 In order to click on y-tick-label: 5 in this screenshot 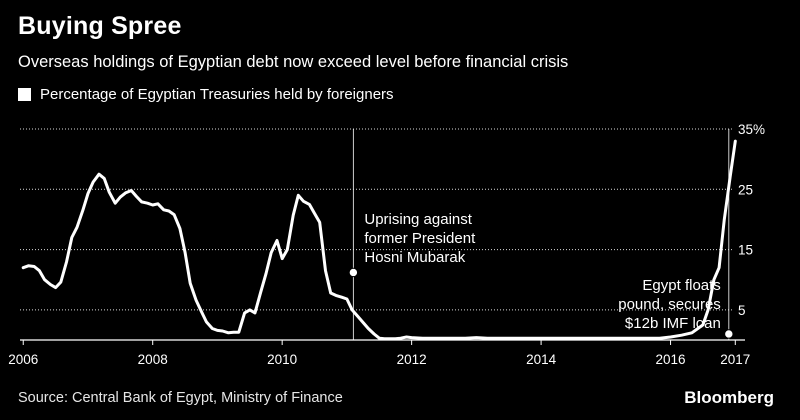, I will do `click(742, 310)`.